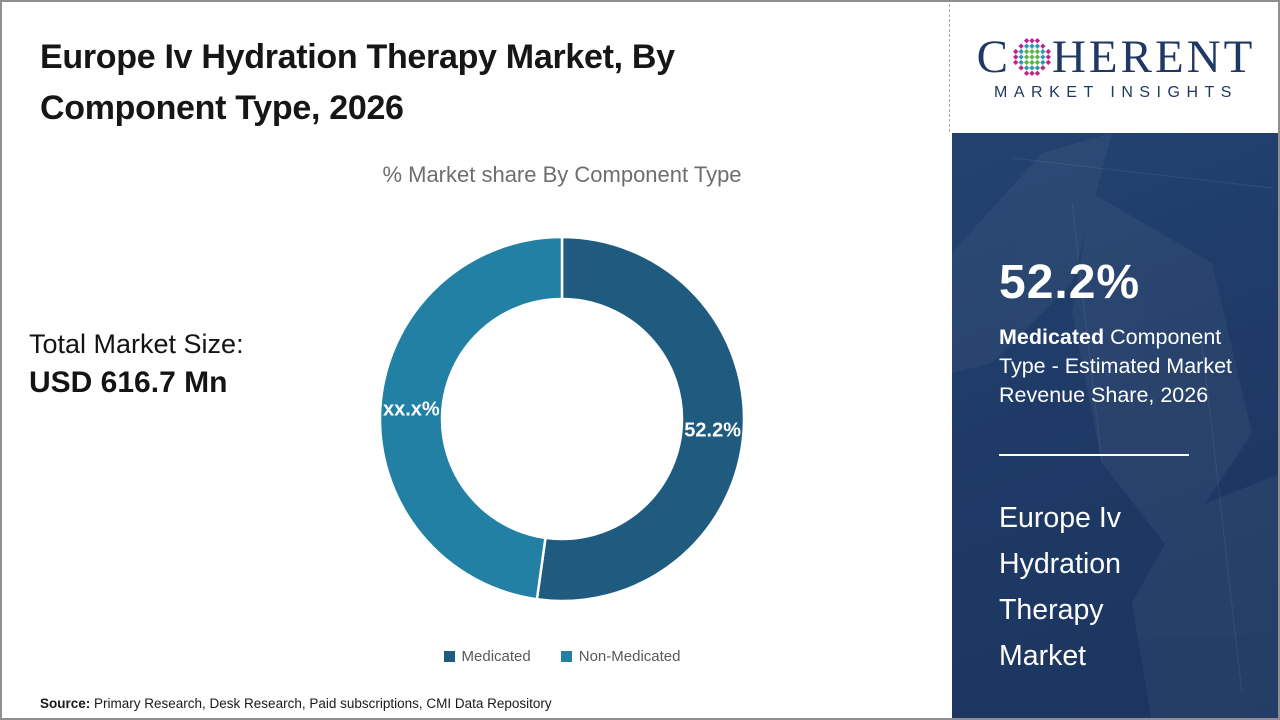 This screenshot has height=720, width=1280. What do you see at coordinates (1116, 92) in the screenshot?
I see `brand-tagline: MARKET INSIGHTS` at bounding box center [1116, 92].